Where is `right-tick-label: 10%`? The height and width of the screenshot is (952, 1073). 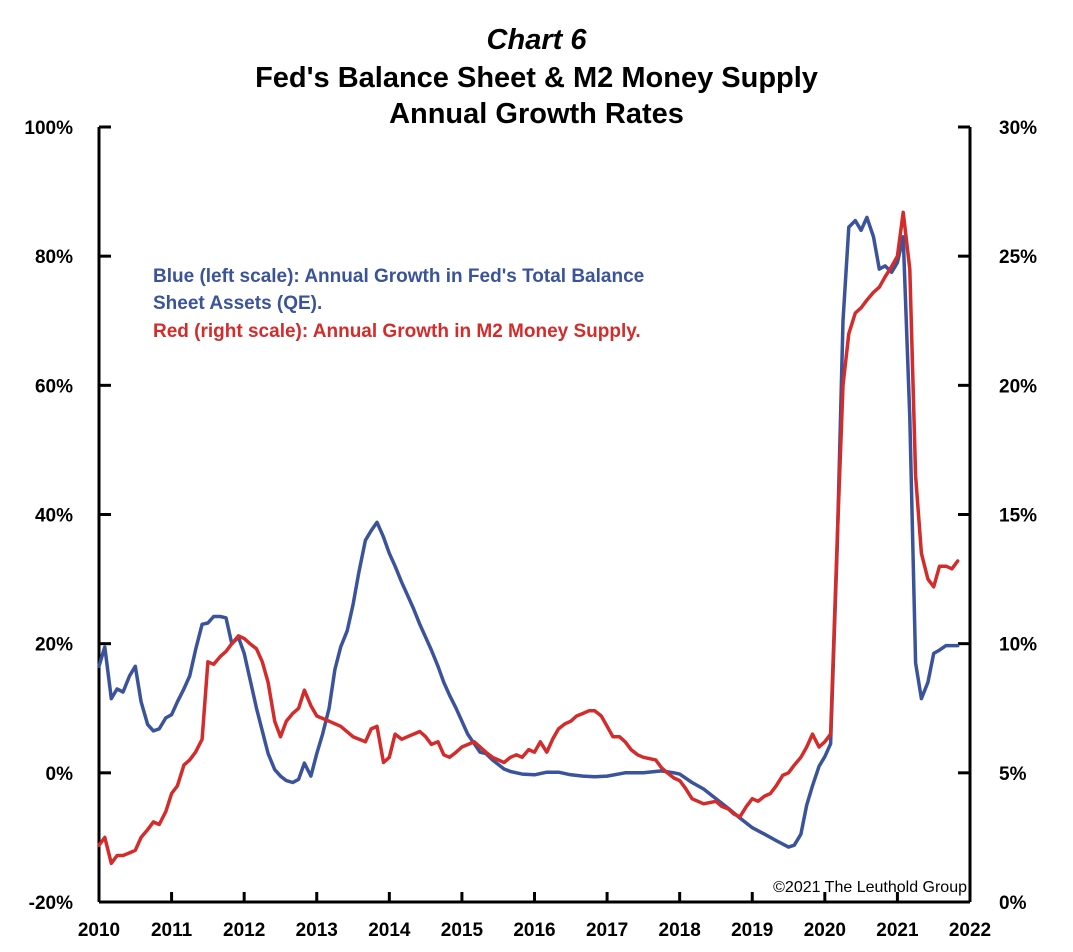 right-tick-label: 10% is located at coordinates (1018, 645).